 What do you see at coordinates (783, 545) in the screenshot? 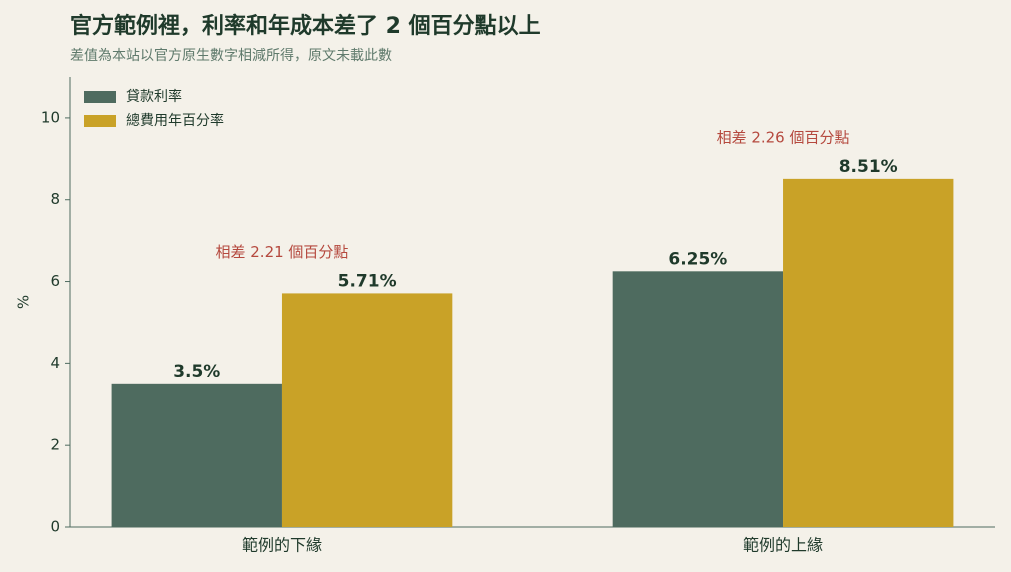
I see `x-tick-label: 範例的上緣` at bounding box center [783, 545].